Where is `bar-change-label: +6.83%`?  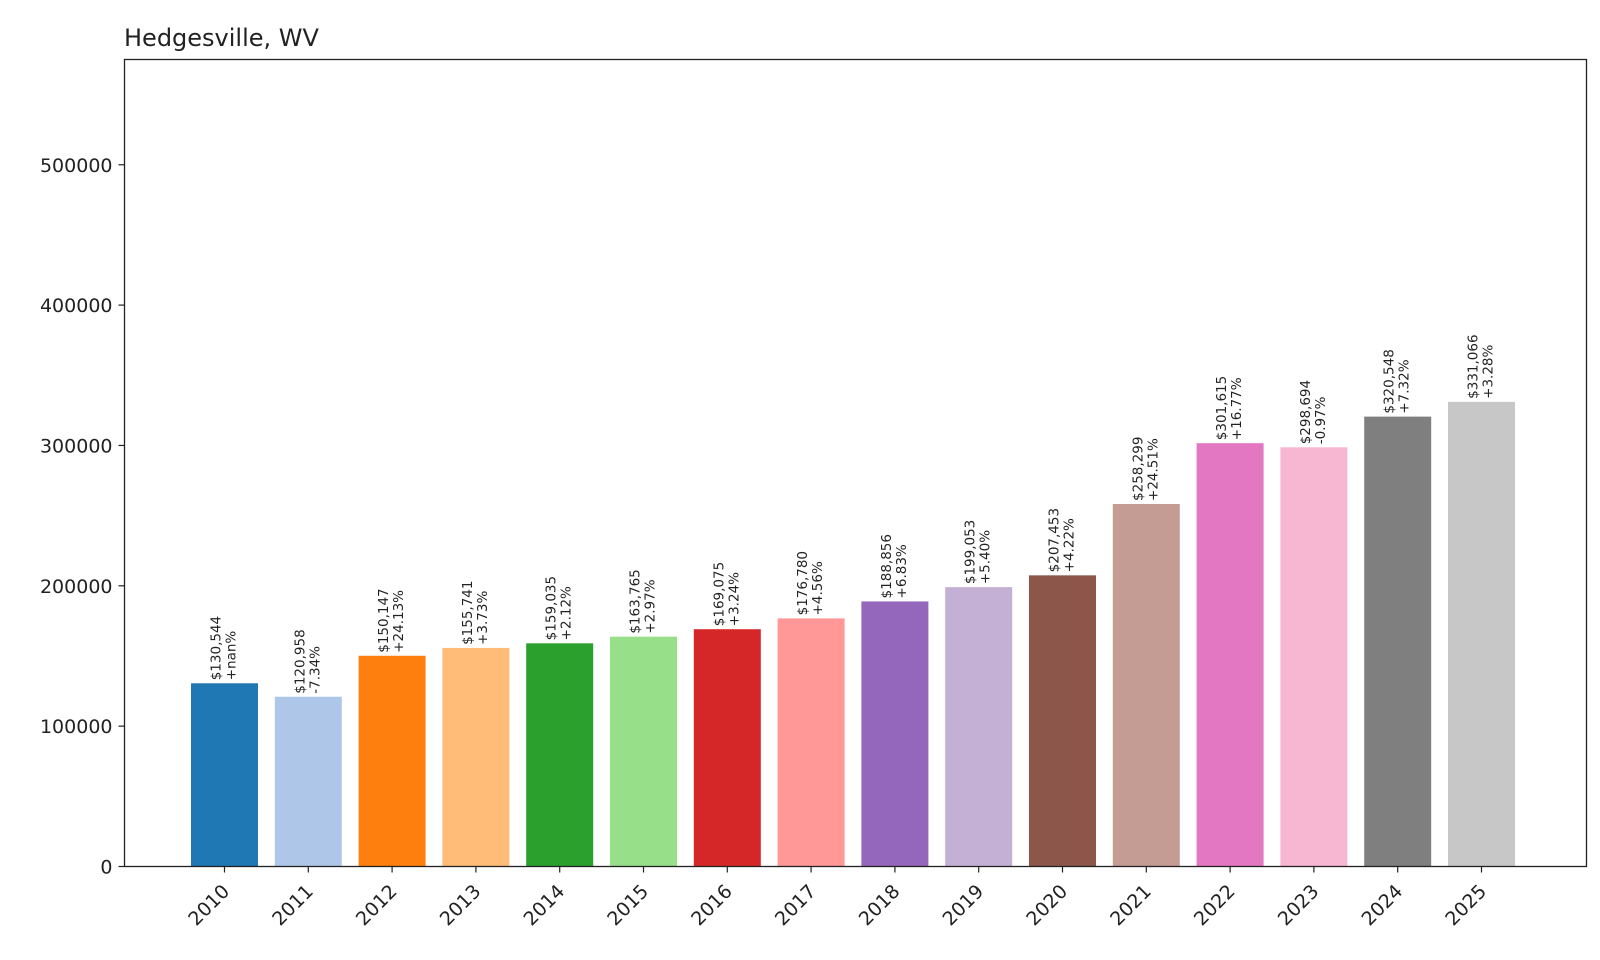 bar-change-label: +6.83% is located at coordinates (902, 571).